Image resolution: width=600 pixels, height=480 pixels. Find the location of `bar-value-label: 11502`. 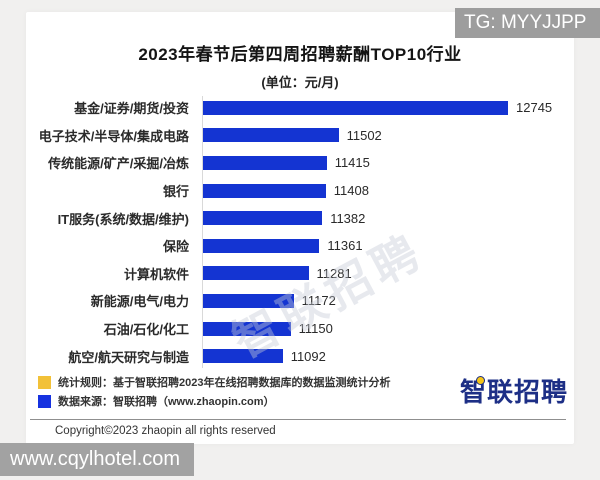

bar-value-label: 11502 is located at coordinates (364, 135).